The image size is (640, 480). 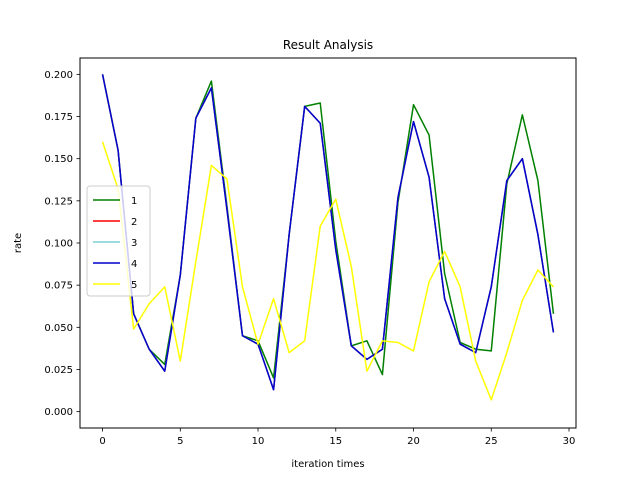 What do you see at coordinates (258, 441) in the screenshot?
I see `x-tick-label: 10` at bounding box center [258, 441].